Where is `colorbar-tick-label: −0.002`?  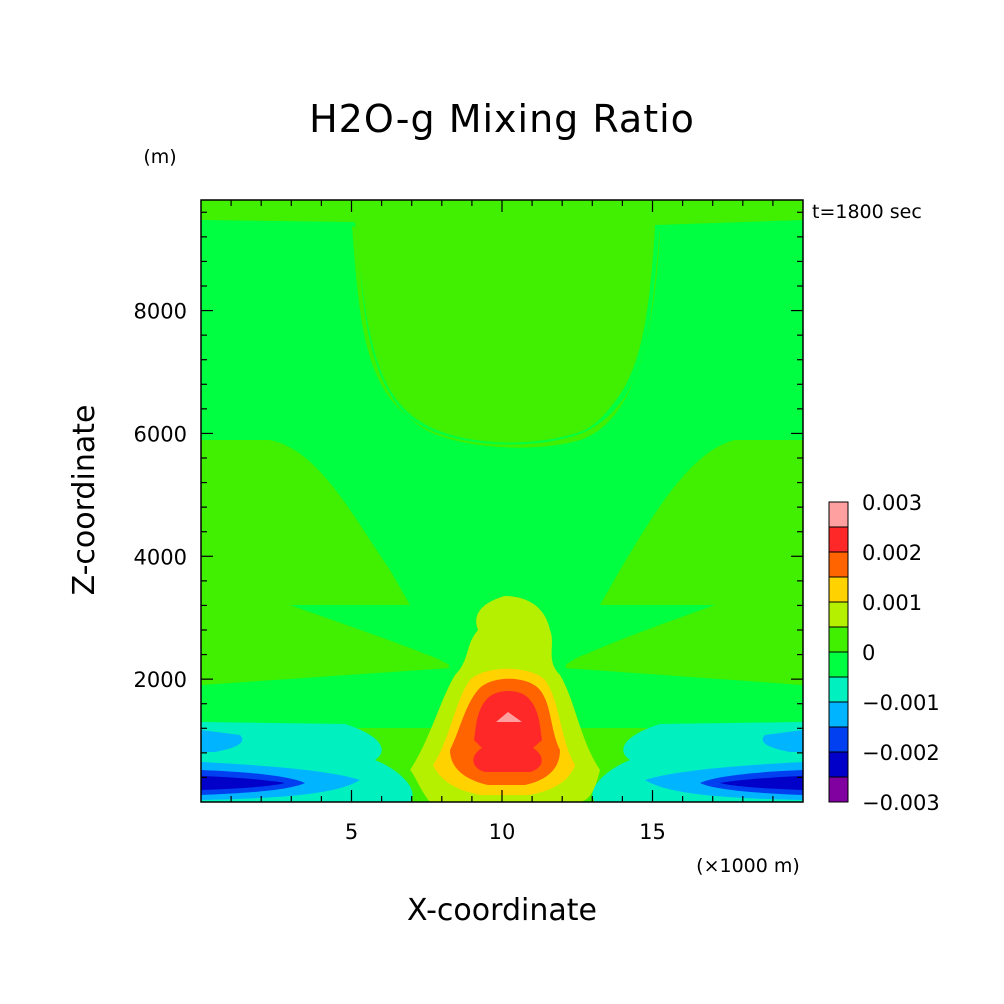
colorbar-tick-label: −0.002 is located at coordinates (901, 753).